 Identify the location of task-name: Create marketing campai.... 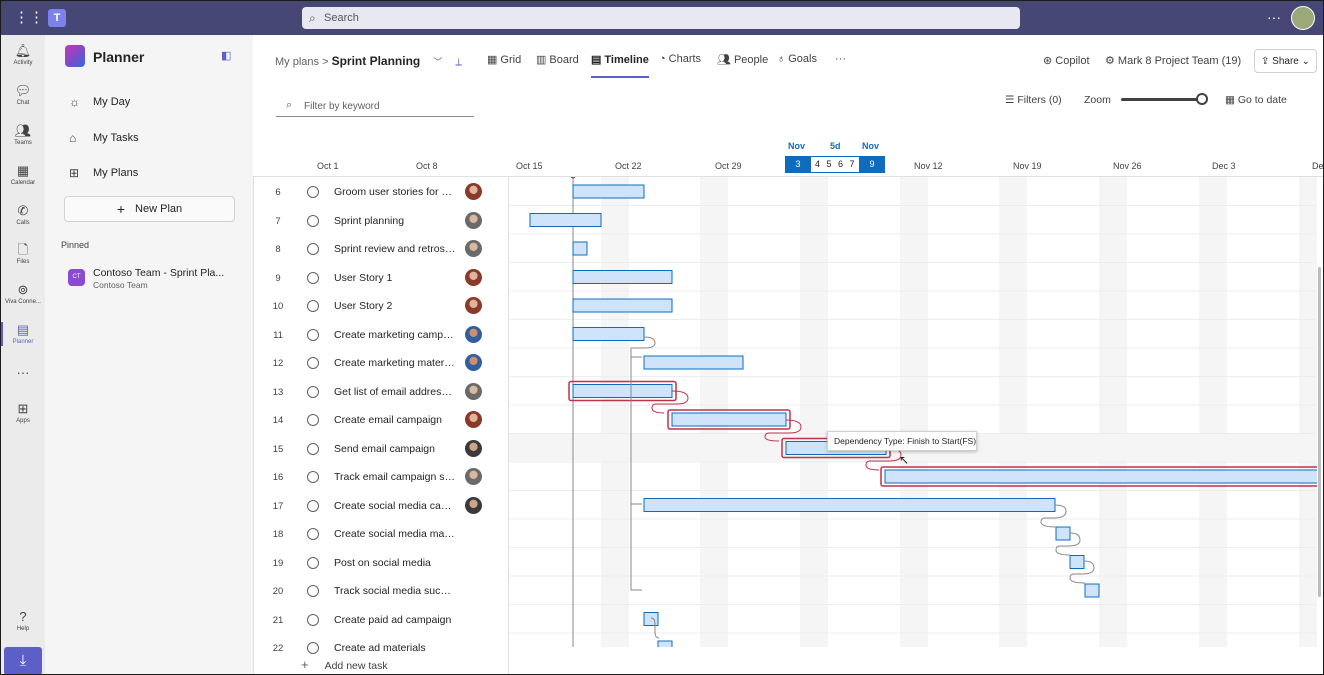
(395, 334).